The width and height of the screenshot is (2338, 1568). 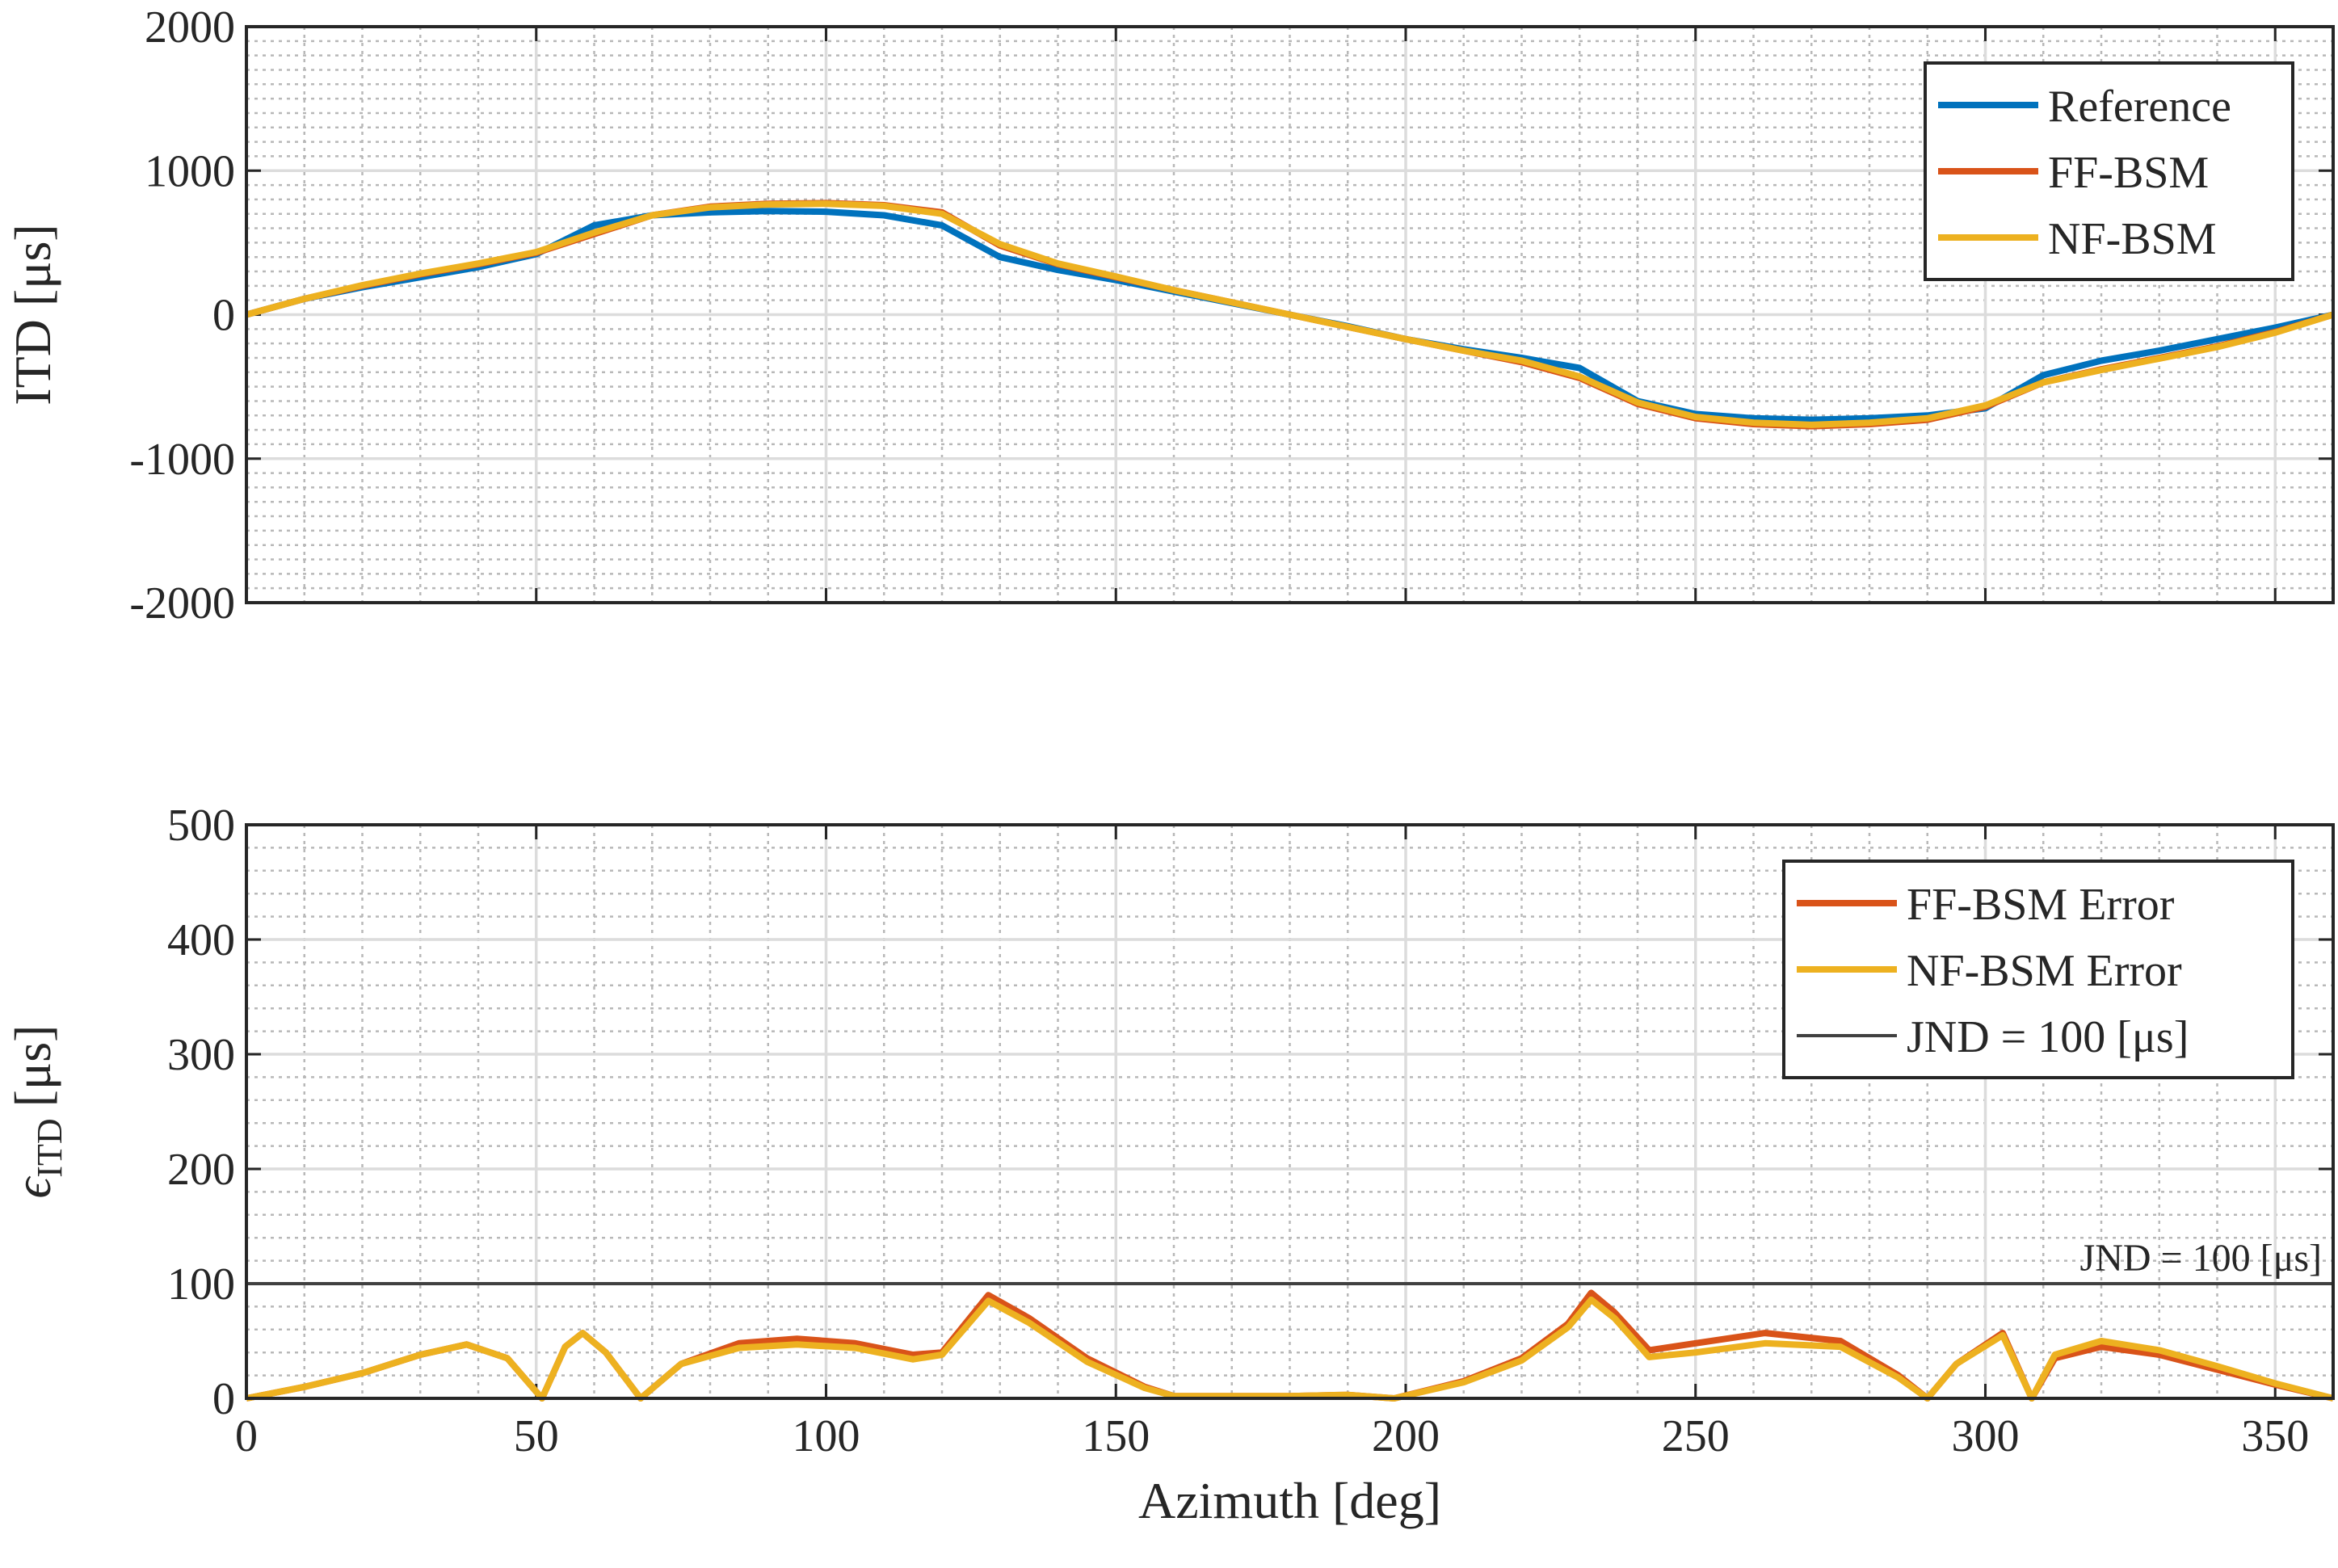 What do you see at coordinates (201, 1170) in the screenshot?
I see `y-tick-label: 200` at bounding box center [201, 1170].